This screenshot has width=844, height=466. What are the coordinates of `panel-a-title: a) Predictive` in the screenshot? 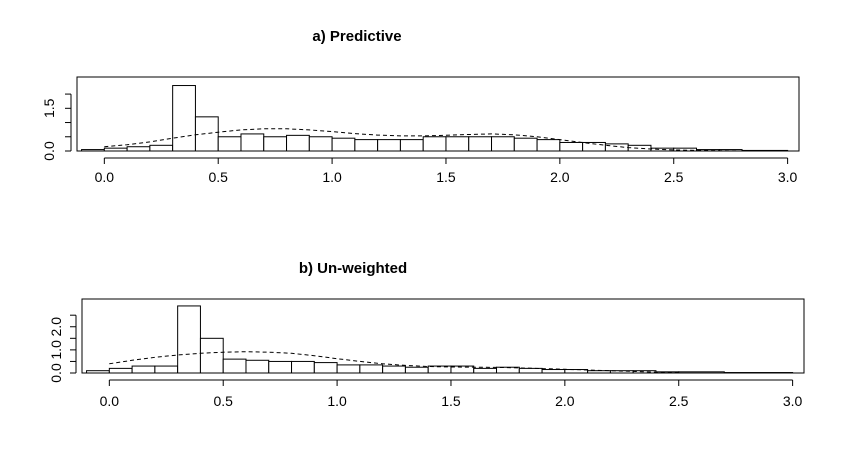 It's located at (356, 36).